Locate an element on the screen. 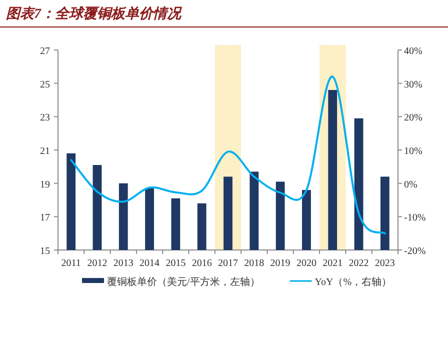  y2-tick-label: -10% is located at coordinates (415, 218).